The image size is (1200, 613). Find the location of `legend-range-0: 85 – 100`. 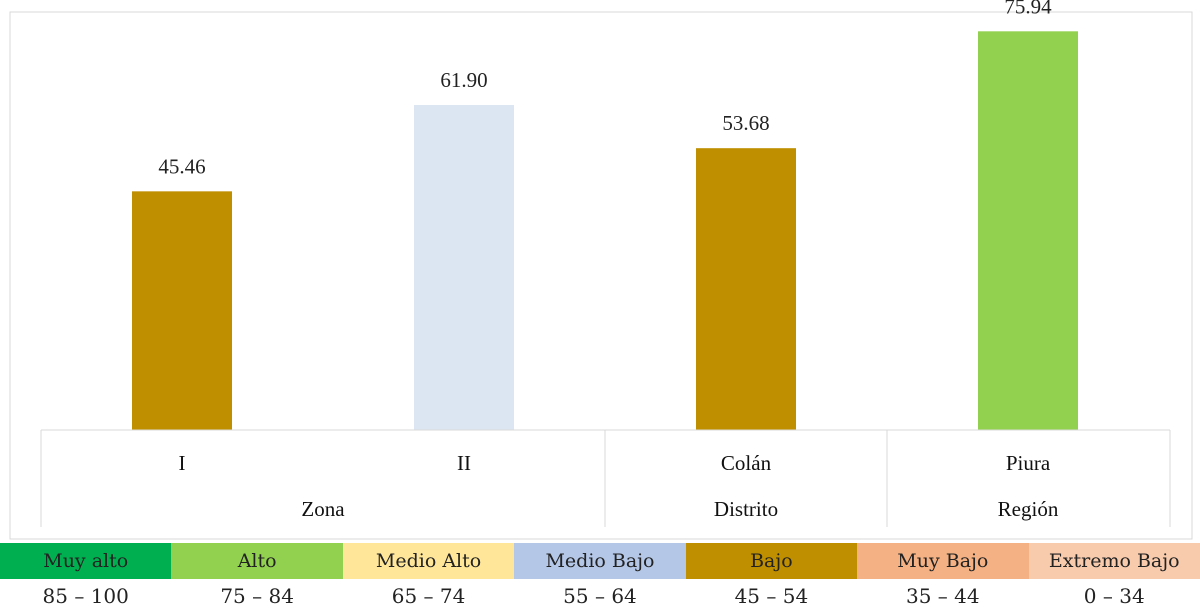

legend-range-0: 85 – 100 is located at coordinates (85, 596).